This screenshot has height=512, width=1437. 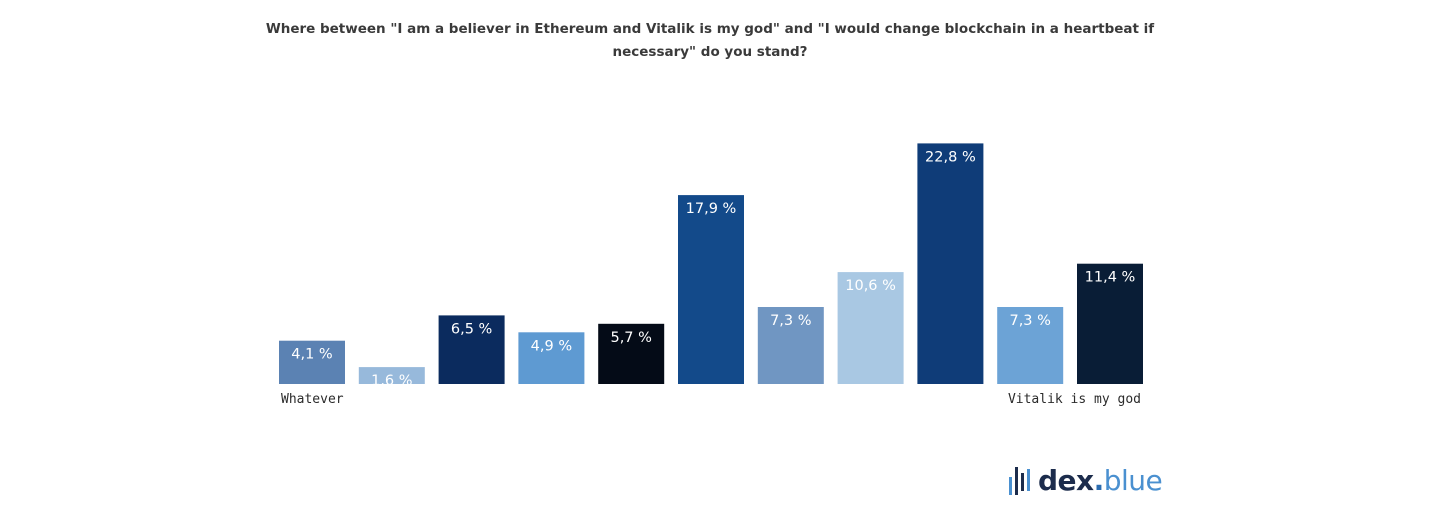 I want to click on bar-value-label-6: 17,9 %, so click(x=711, y=209).